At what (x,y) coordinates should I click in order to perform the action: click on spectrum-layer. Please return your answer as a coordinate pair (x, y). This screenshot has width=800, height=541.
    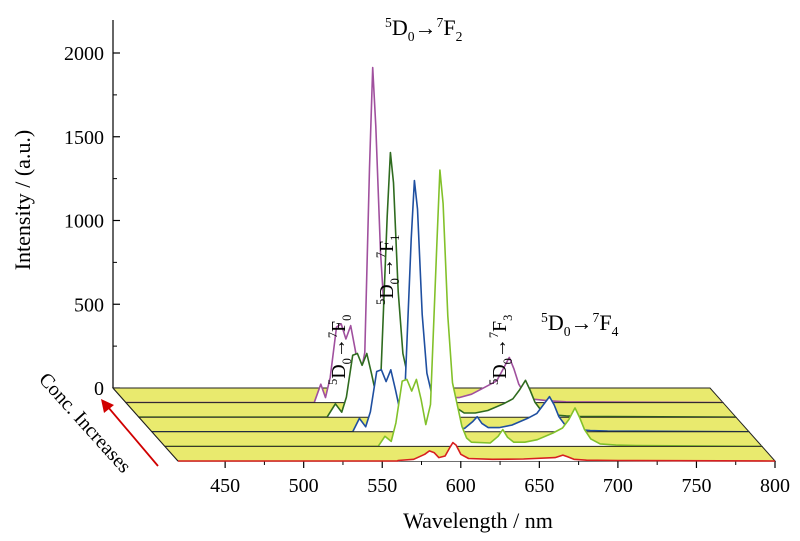
    Looking at the image, I should click on (470, 451).